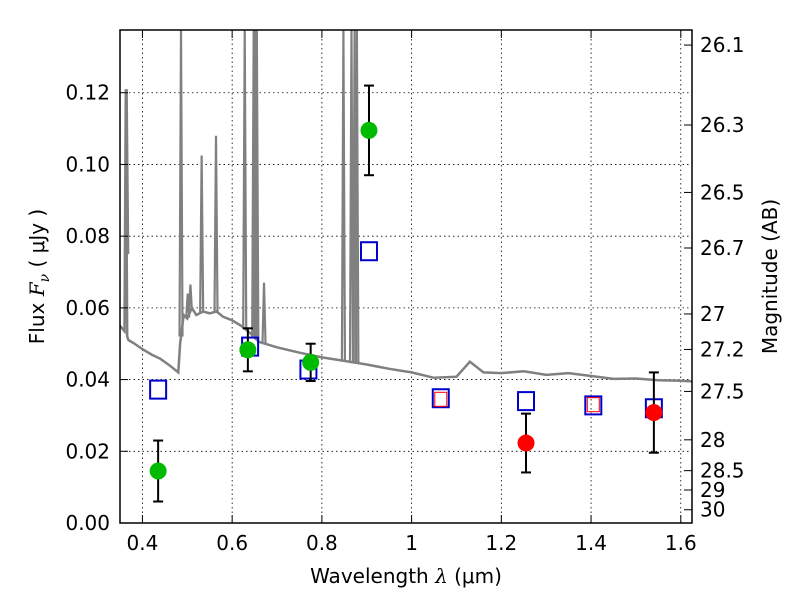 The height and width of the screenshot is (600, 800). I want to click on right-tick-label: 26.3, so click(722, 125).